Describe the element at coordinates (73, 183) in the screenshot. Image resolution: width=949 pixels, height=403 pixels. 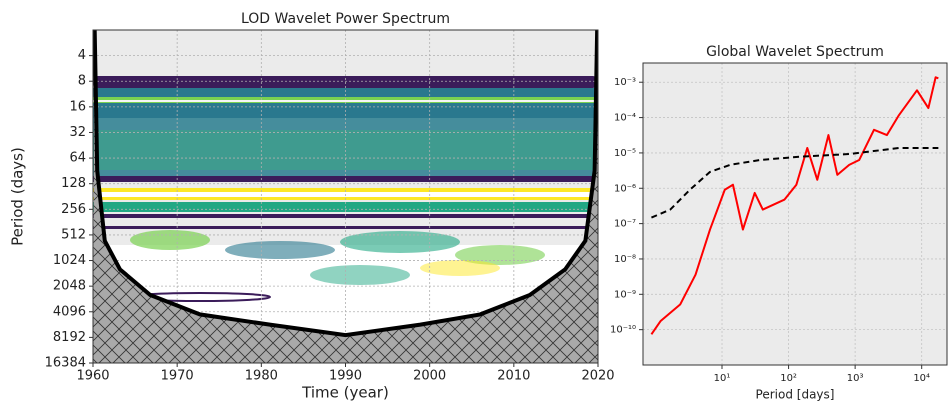
I see `y-tick-label: 128` at that location.